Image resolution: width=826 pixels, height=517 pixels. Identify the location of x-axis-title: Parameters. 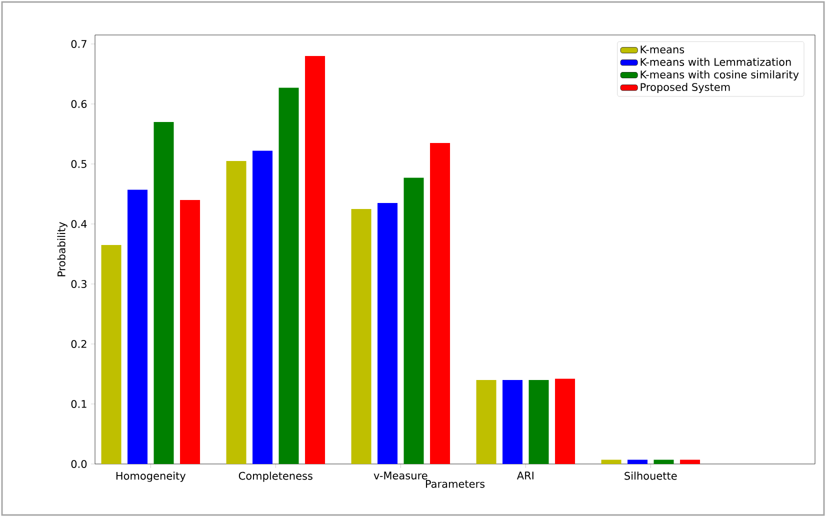
(455, 484).